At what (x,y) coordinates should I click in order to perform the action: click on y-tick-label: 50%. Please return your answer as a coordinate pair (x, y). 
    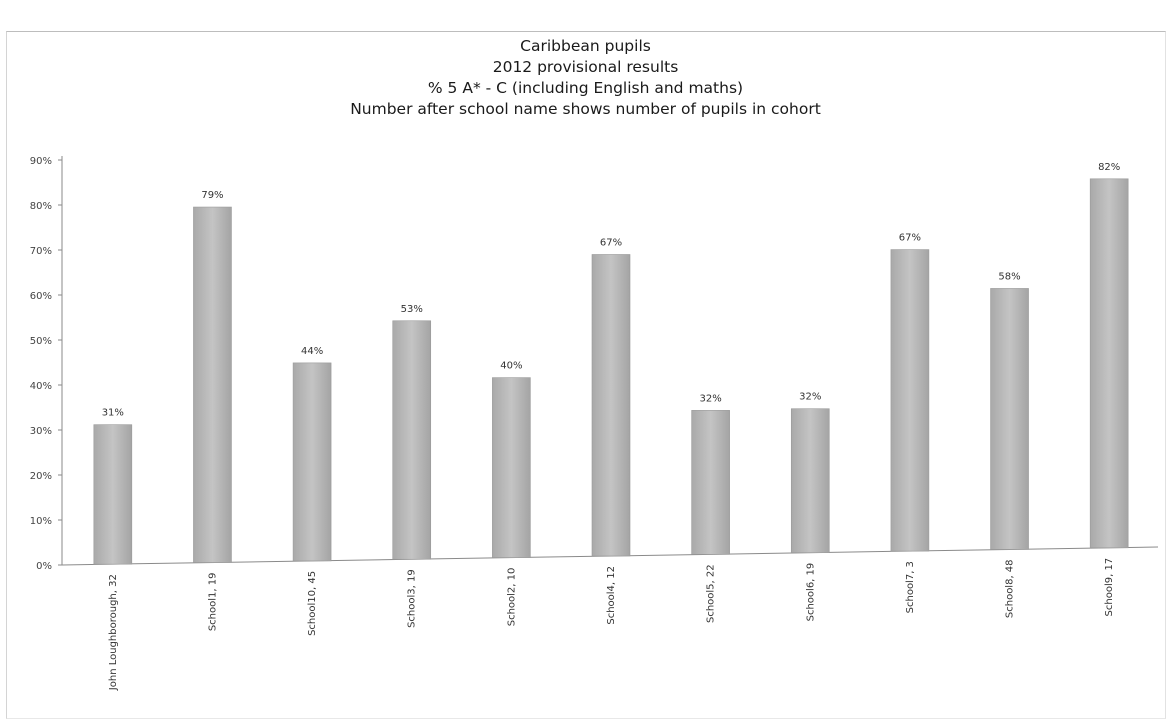
    Looking at the image, I should click on (41, 341).